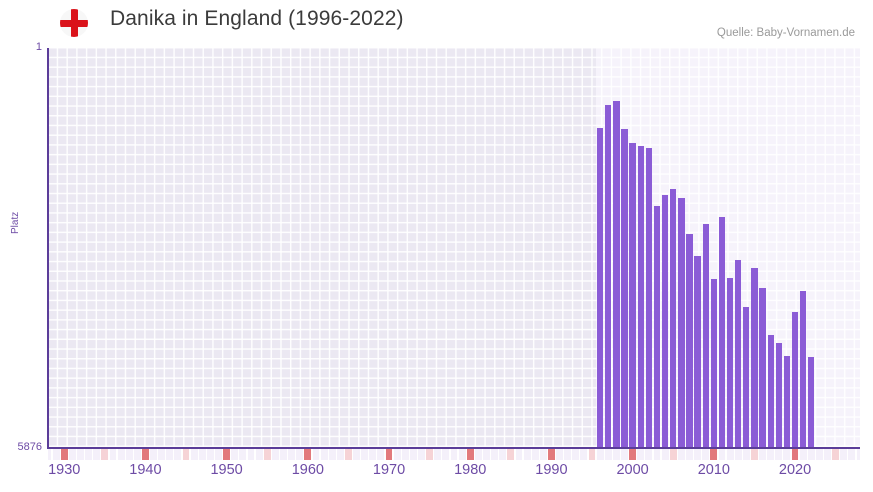  I want to click on x-tick-marker-1946, so click(194, 454).